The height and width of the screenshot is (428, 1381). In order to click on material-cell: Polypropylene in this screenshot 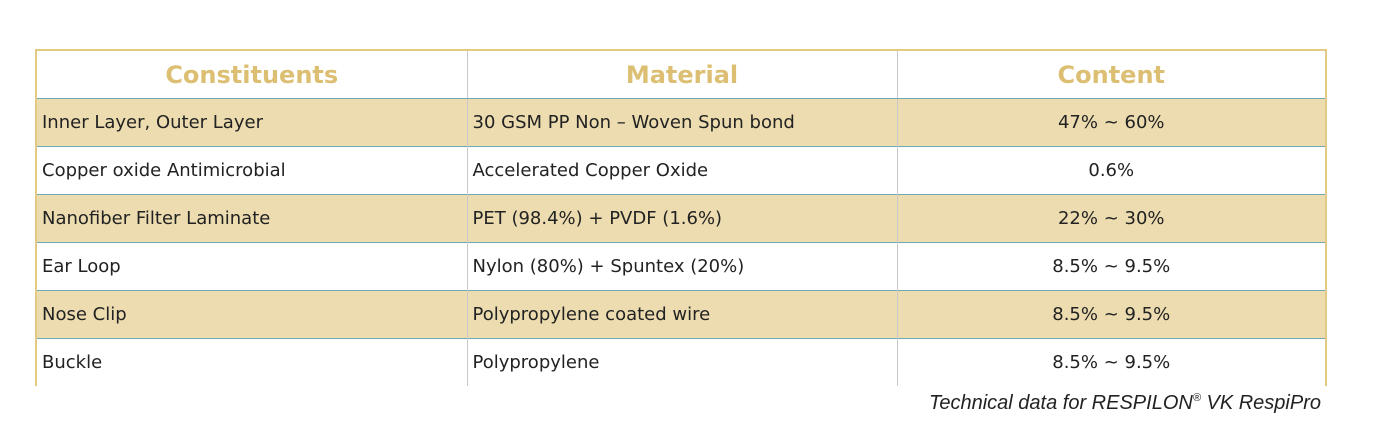, I will do `click(681, 362)`.